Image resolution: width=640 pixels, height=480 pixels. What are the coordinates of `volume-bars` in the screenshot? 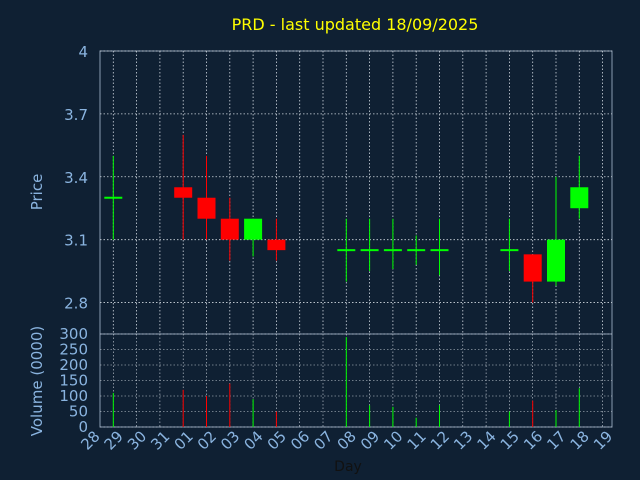 It's located at (346, 382).